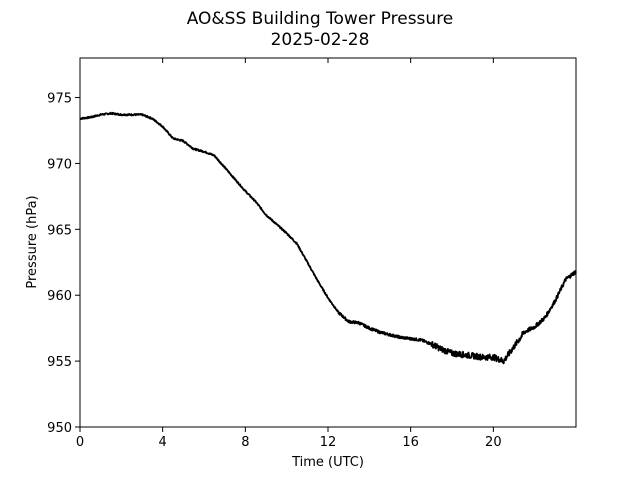  I want to click on y-tick-label: 965, so click(59, 230).